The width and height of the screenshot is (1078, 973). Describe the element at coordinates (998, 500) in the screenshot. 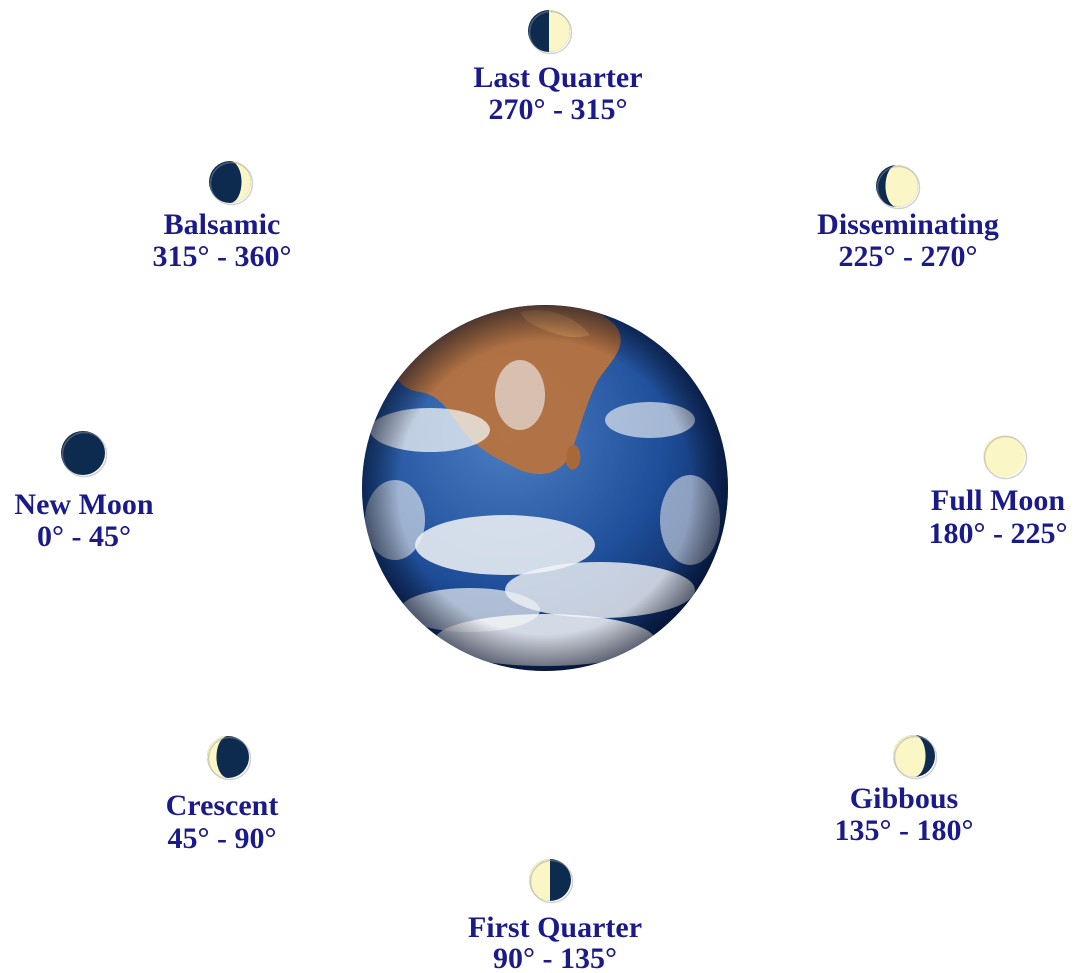

I see `phase-name: Full Moon` at that location.